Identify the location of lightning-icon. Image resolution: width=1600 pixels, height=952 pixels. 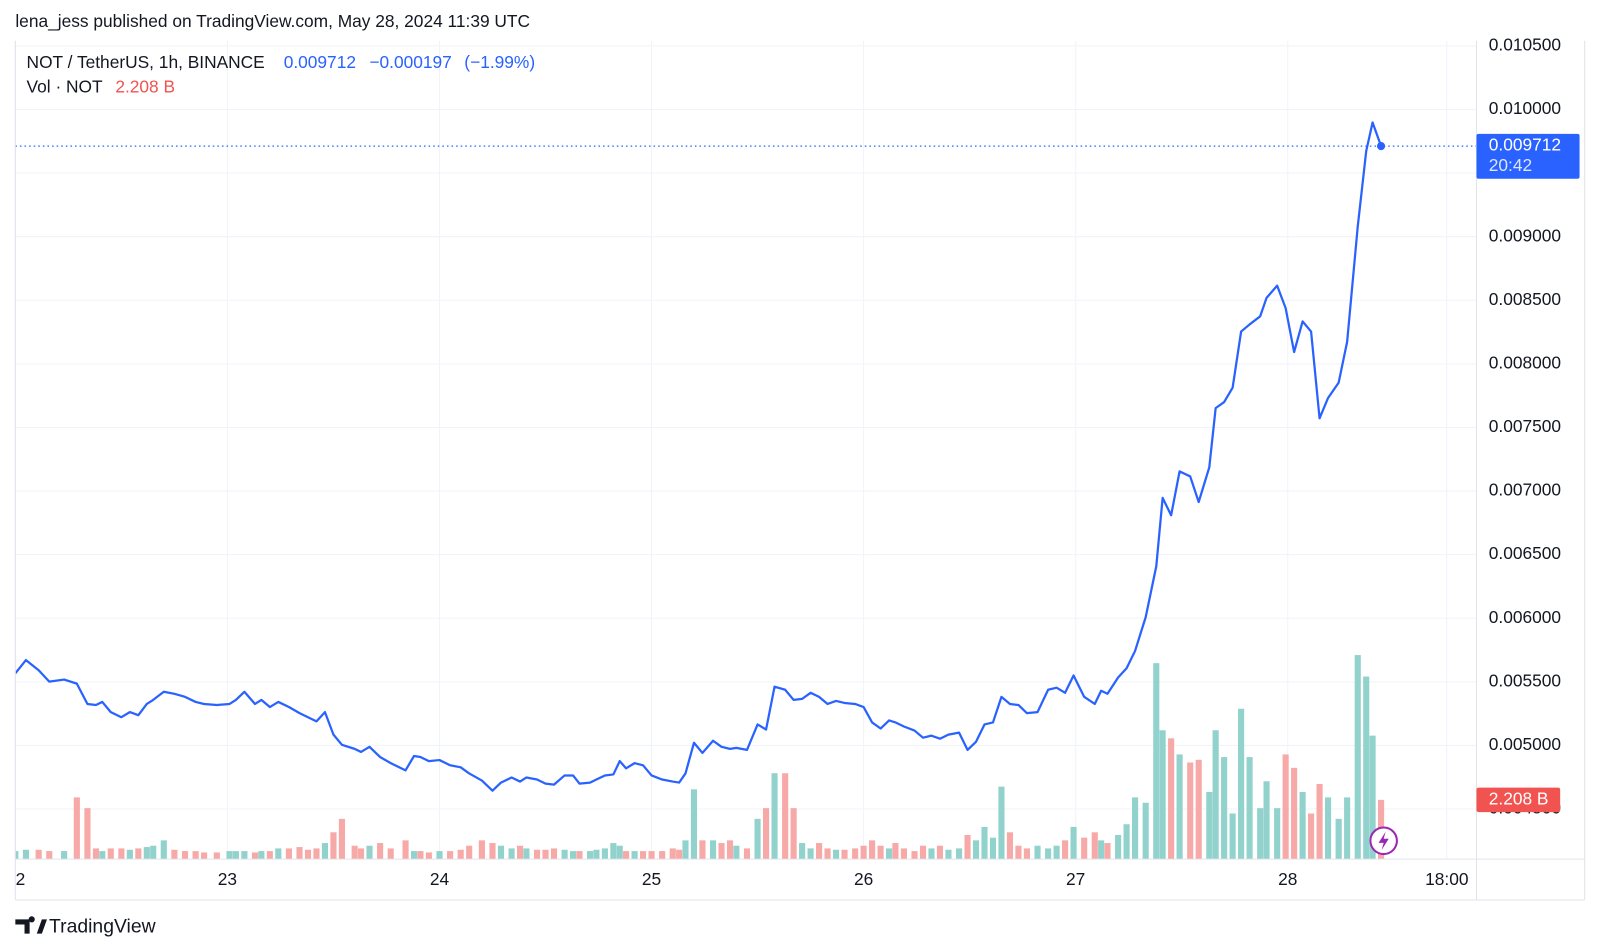
(1383, 841).